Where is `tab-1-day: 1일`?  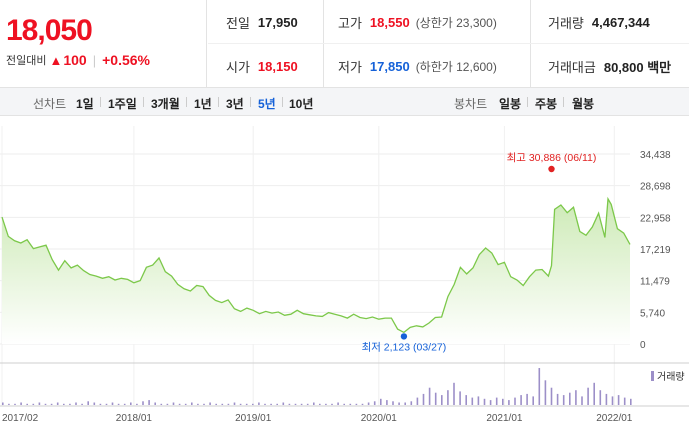
tab-1-day: 1일 is located at coordinates (85, 104).